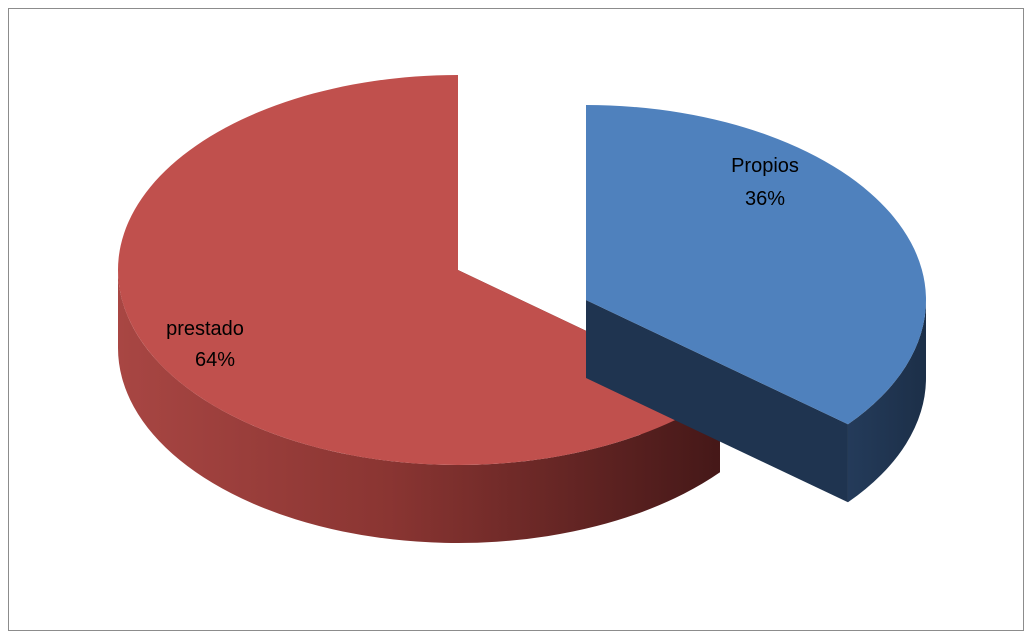 Image resolution: width=1032 pixels, height=639 pixels. Describe the element at coordinates (215, 360) in the screenshot. I see `label-prestado-percent: 64%` at that location.